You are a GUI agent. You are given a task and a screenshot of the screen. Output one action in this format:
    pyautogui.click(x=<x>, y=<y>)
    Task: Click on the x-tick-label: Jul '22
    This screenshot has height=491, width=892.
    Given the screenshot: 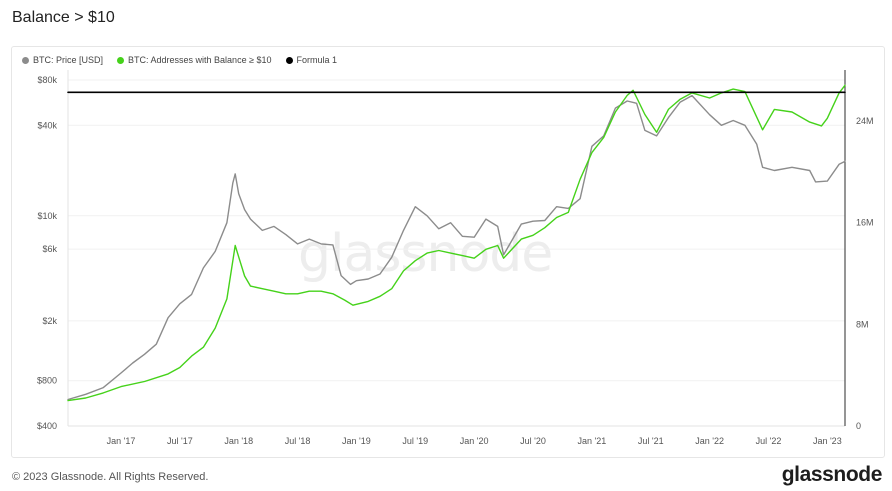 What is the action you would take?
    pyautogui.click(x=769, y=441)
    